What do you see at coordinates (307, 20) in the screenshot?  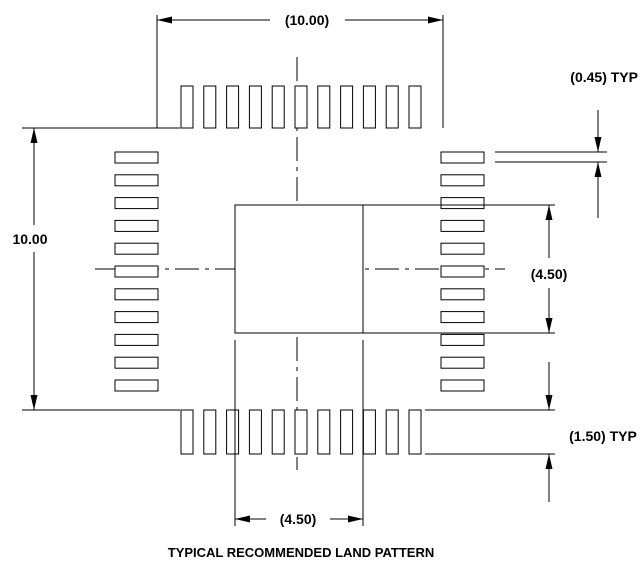 I see `top-width-label: (10.00)` at bounding box center [307, 20].